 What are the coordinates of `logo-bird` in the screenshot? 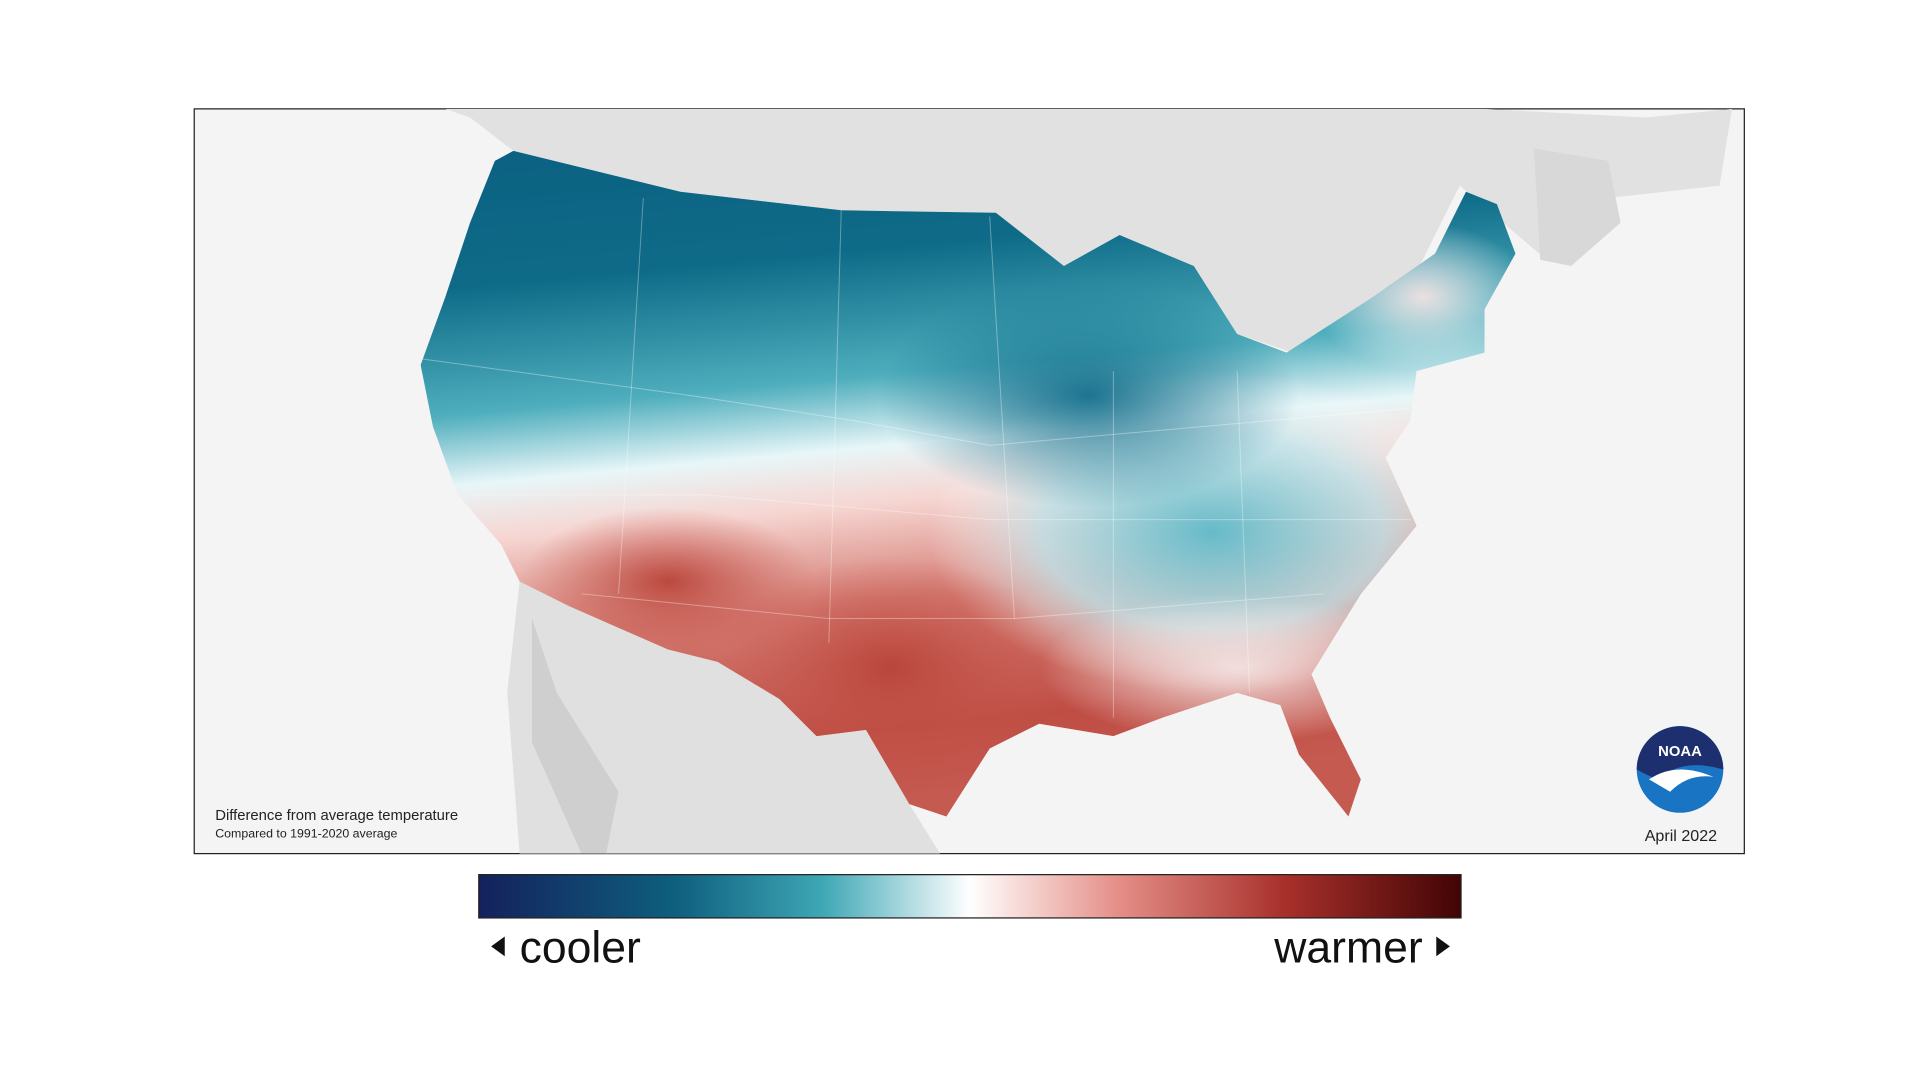 It's located at (1681, 780).